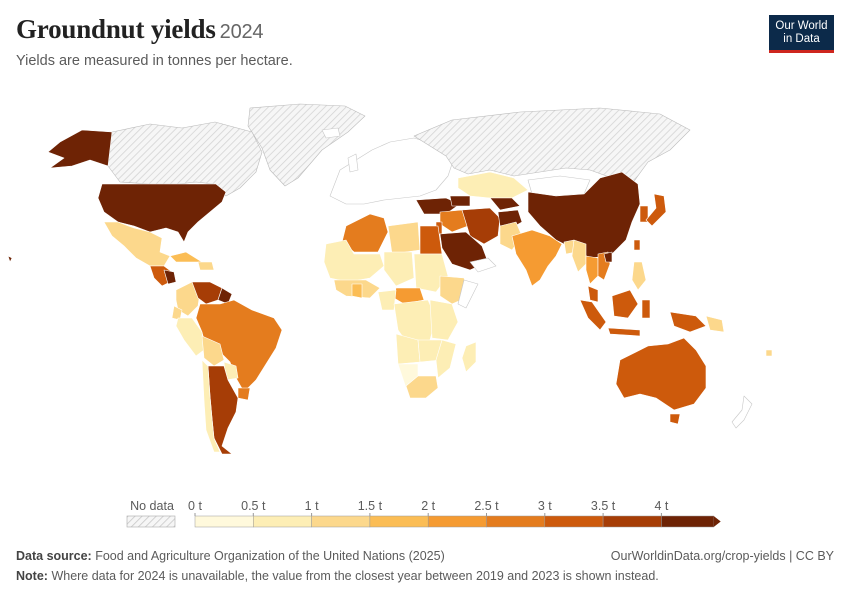 The image size is (850, 600). I want to click on region-laos, so click(608, 257).